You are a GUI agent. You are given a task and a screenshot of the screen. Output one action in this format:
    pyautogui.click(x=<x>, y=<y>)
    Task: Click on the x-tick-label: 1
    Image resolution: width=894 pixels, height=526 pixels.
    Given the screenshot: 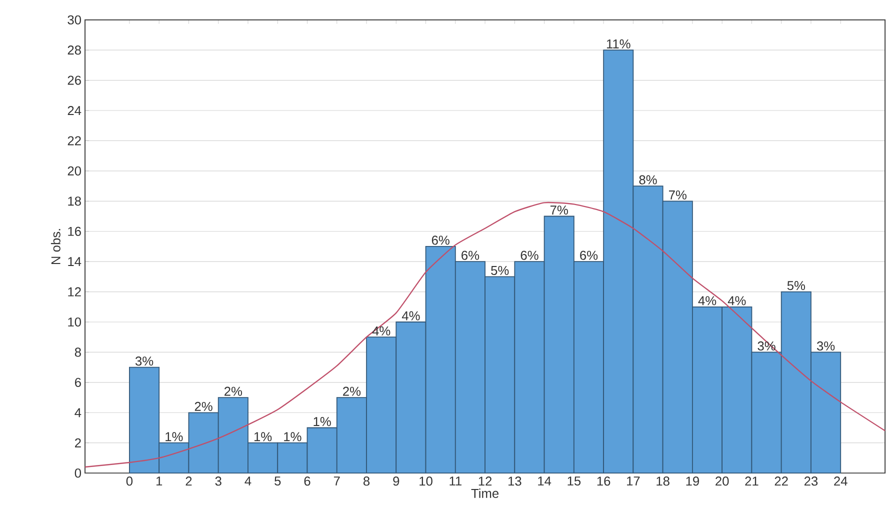 What is the action you would take?
    pyautogui.click(x=159, y=481)
    